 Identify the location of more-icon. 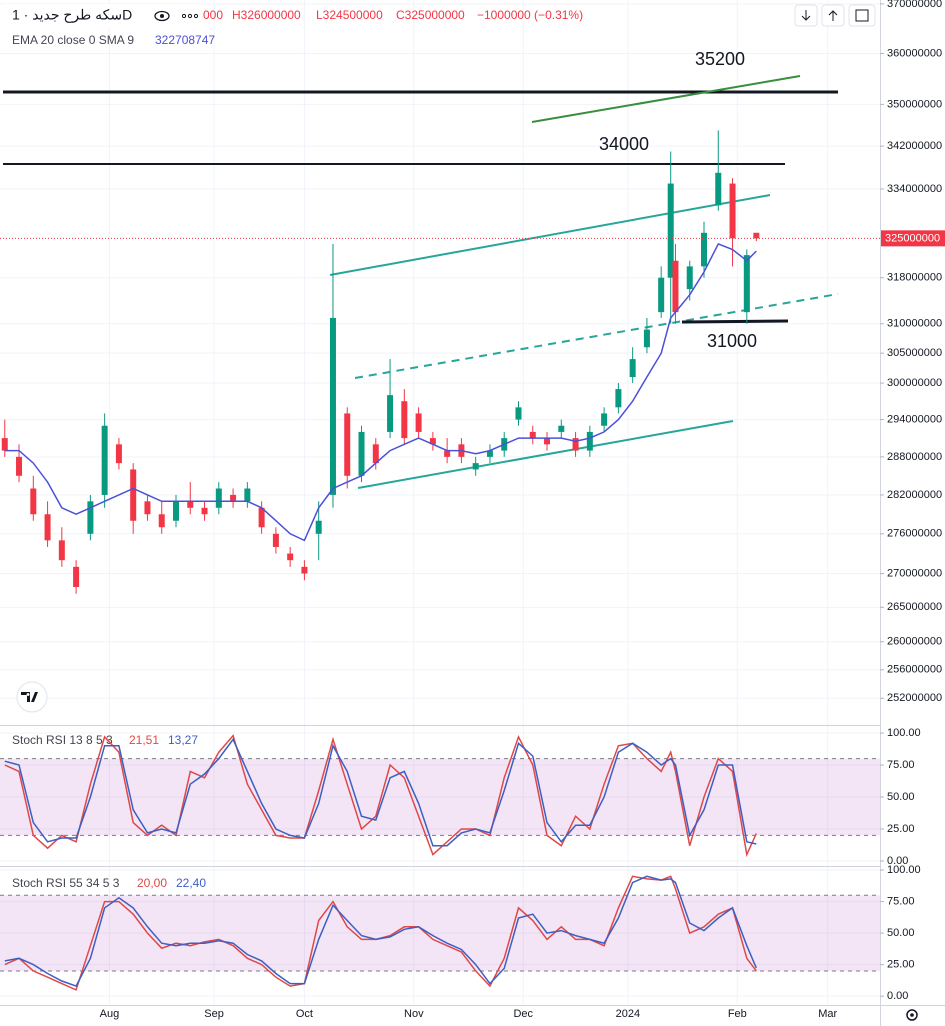
(190, 16).